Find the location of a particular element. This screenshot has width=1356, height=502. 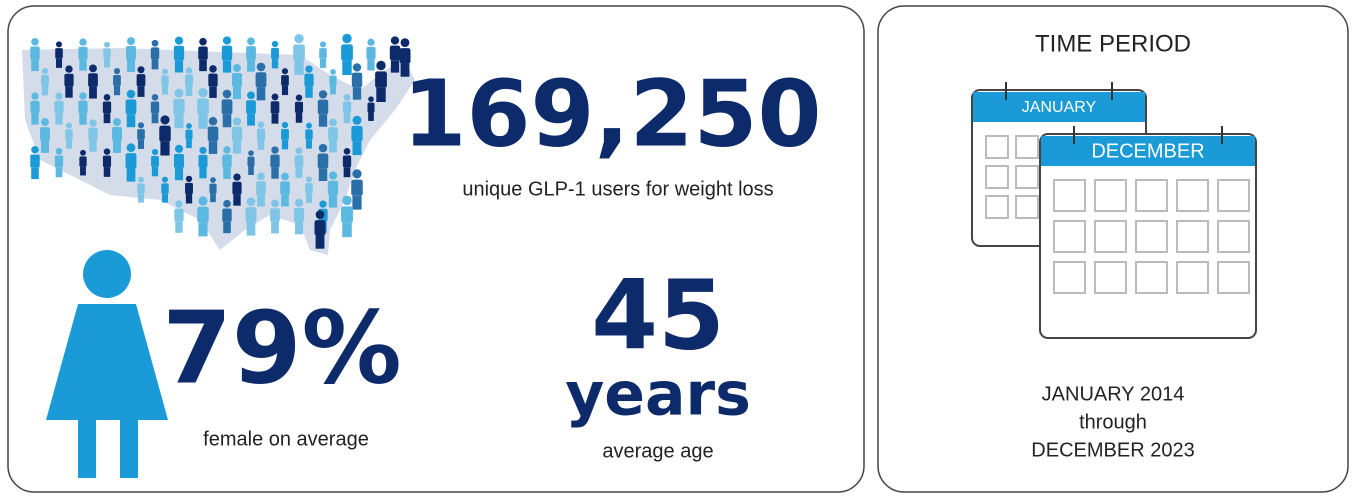

time-end: DECEMBER 2023 is located at coordinates (1112, 450).